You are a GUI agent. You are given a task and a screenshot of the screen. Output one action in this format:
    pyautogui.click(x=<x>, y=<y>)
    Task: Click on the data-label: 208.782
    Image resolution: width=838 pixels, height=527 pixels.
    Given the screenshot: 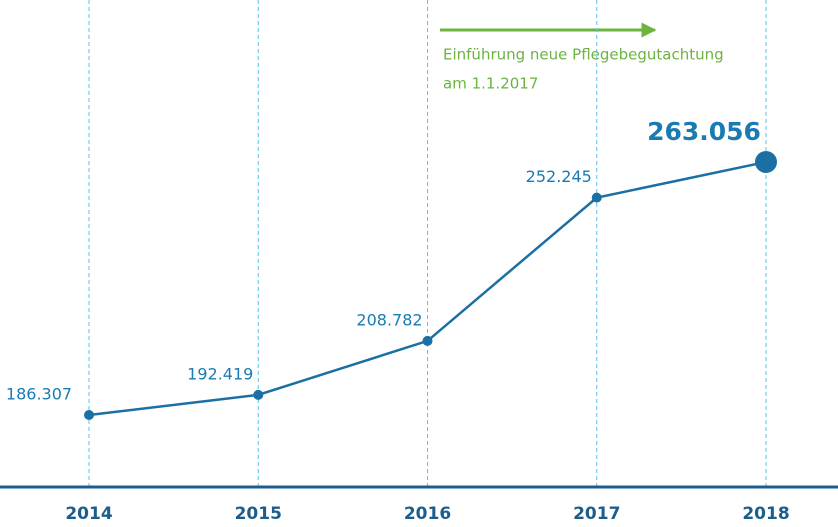 What is the action you would take?
    pyautogui.click(x=389, y=319)
    